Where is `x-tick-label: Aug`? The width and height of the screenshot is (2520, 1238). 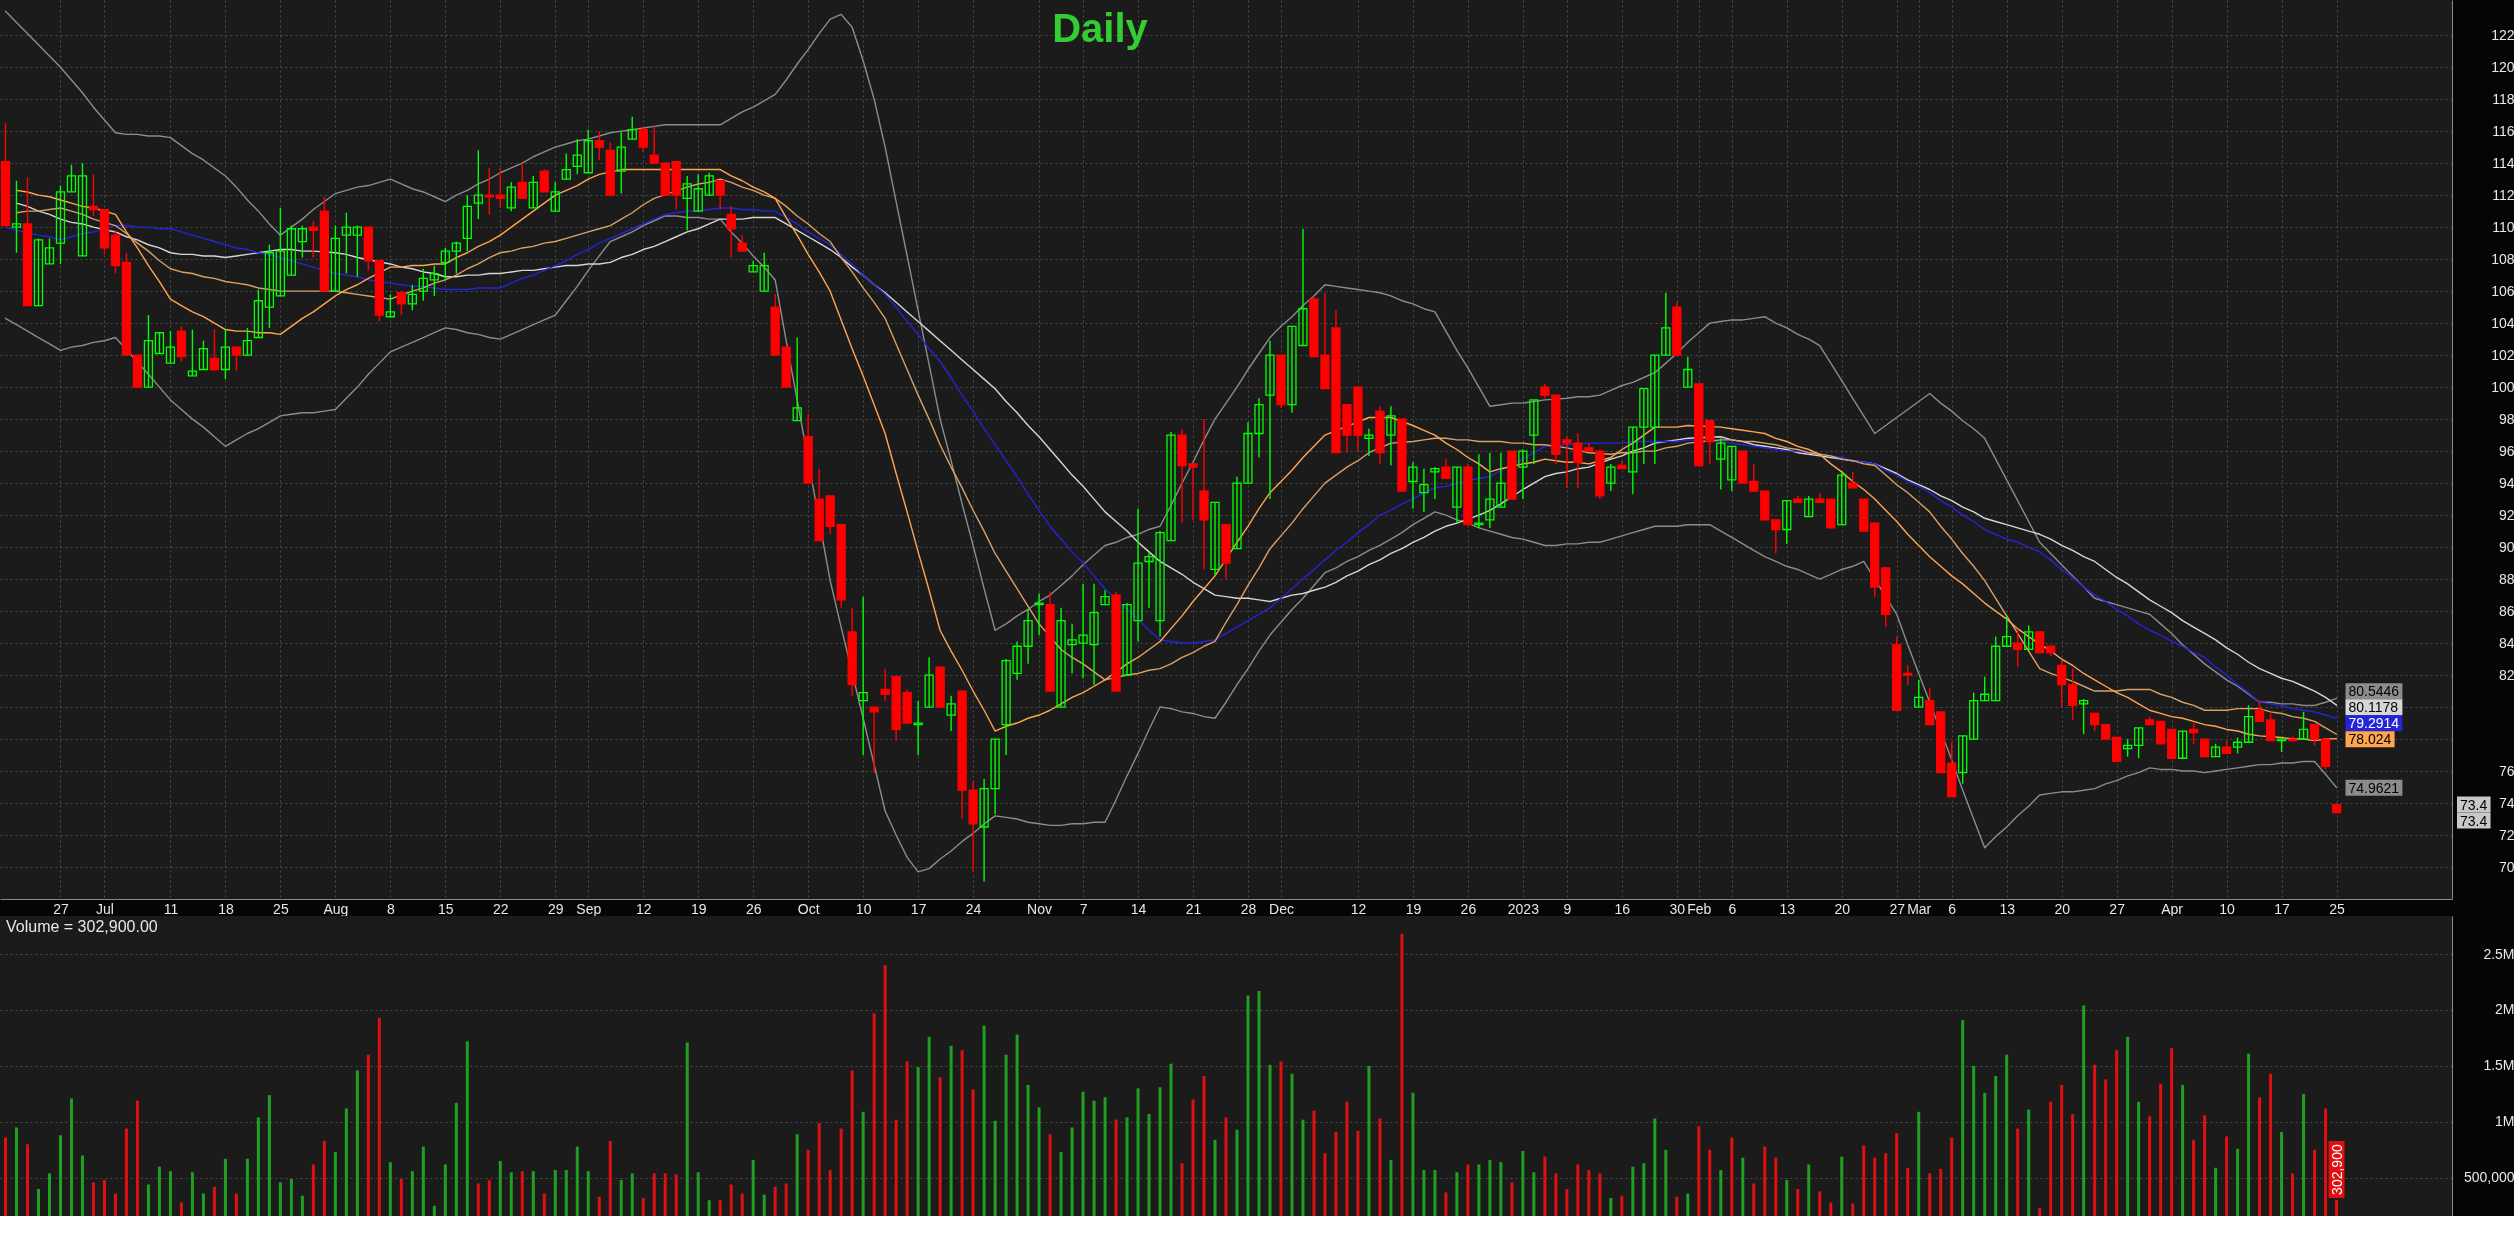
x-tick-label: Aug is located at coordinates (336, 908).